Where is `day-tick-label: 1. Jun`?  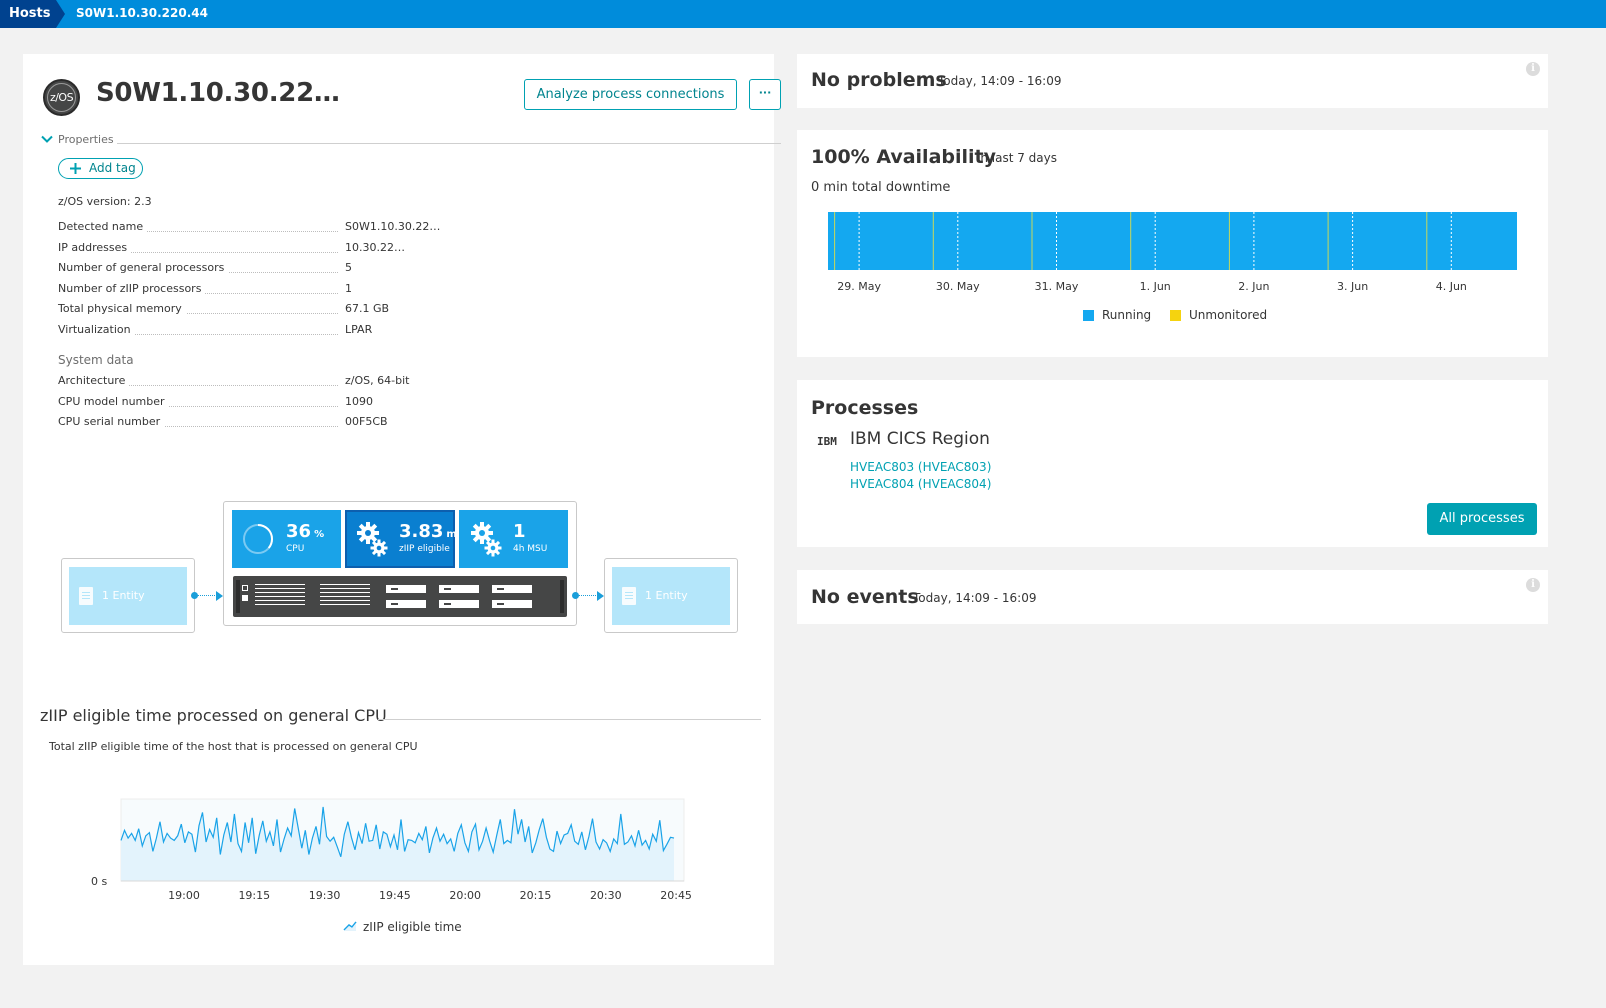 day-tick-label: 1. Jun is located at coordinates (1155, 286).